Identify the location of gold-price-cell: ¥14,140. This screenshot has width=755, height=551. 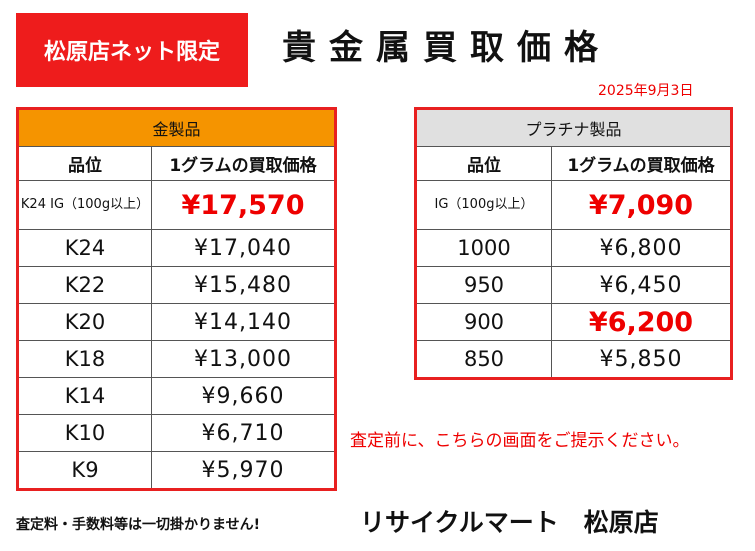
(243, 322).